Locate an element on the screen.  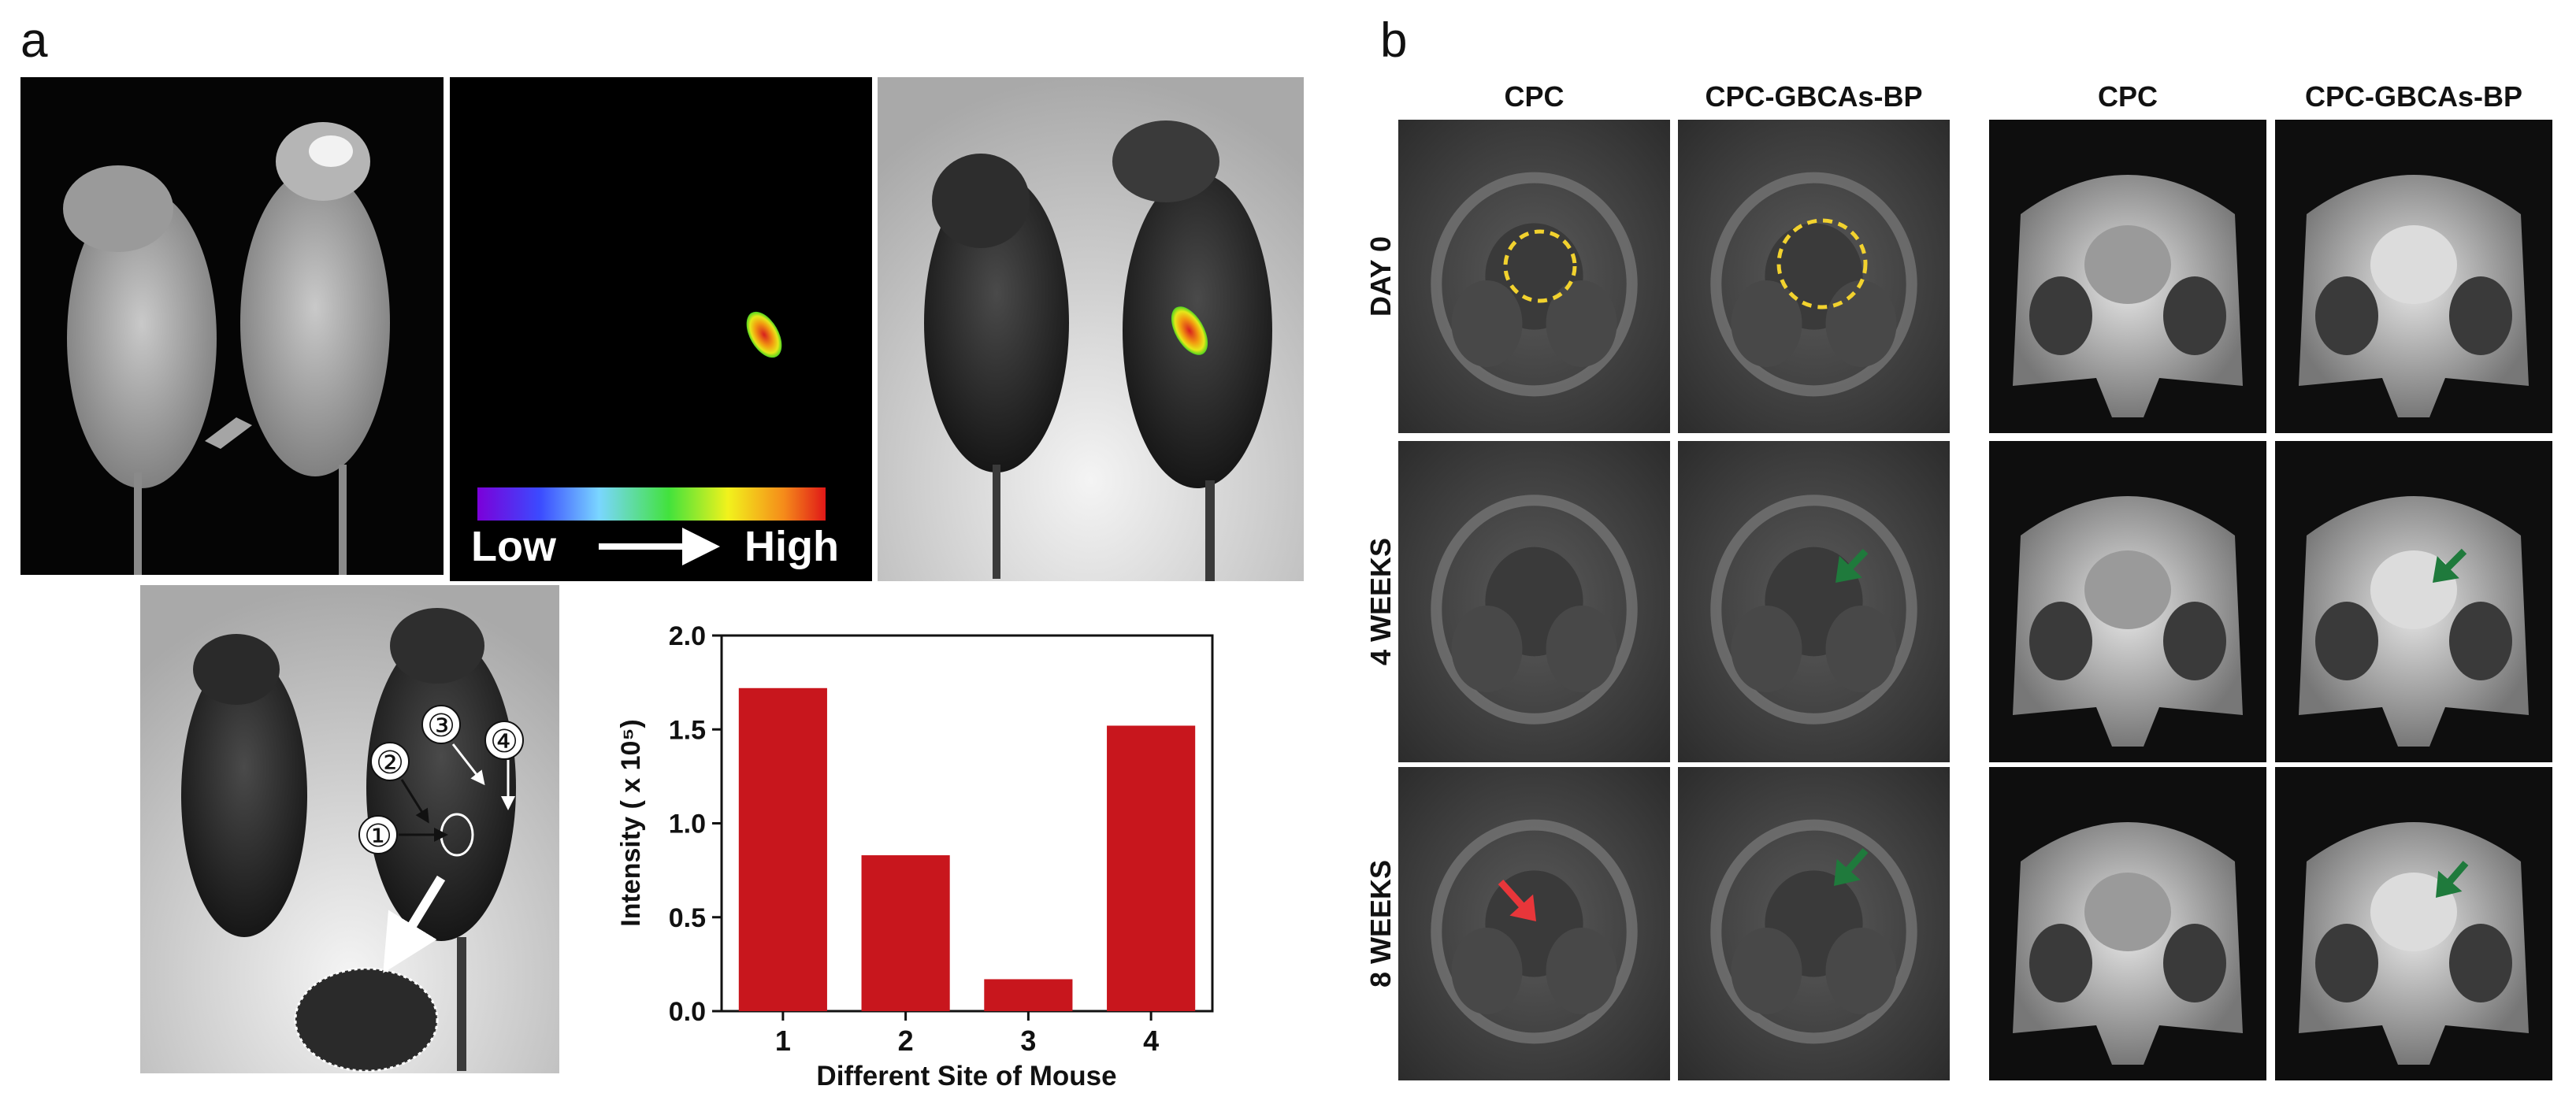
panel-b-label: b is located at coordinates (1393, 40).